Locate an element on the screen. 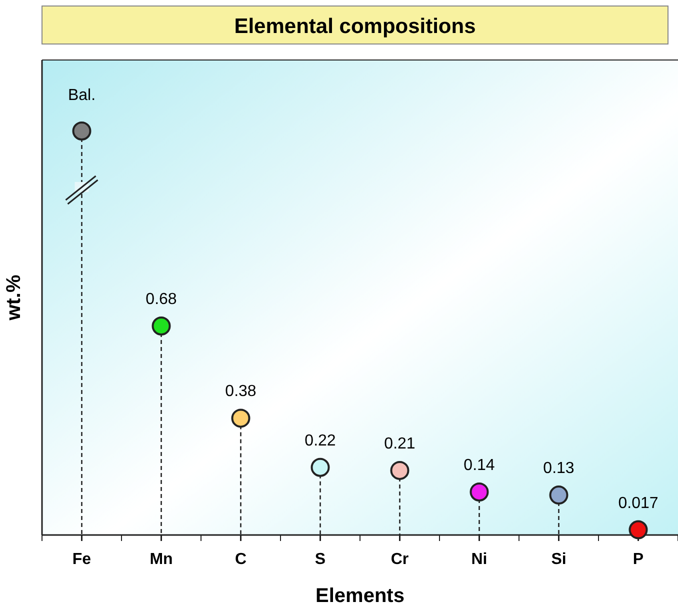  text: Bal. is located at coordinates (82, 95).